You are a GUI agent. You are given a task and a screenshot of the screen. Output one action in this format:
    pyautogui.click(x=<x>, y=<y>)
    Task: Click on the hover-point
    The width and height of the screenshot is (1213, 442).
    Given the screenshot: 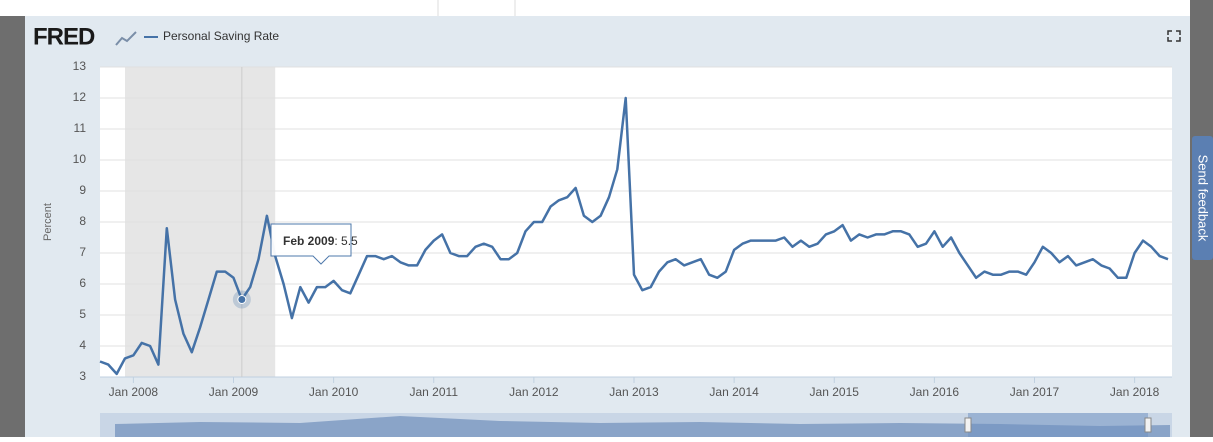 What is the action you would take?
    pyautogui.click(x=242, y=299)
    